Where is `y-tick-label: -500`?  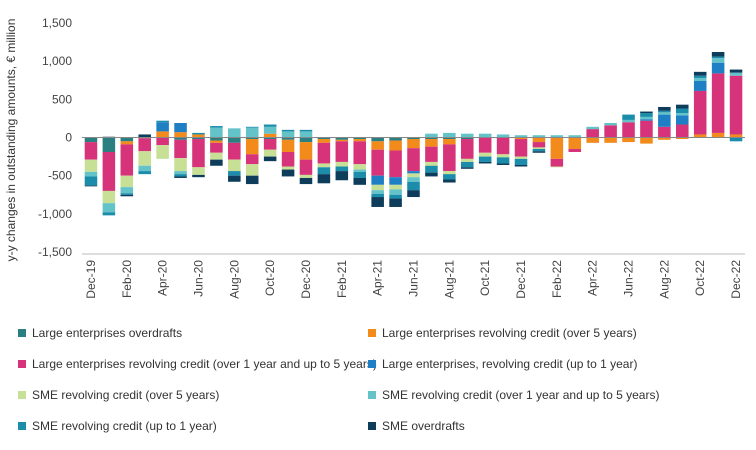
y-tick-label: -500 is located at coordinates (60, 176).